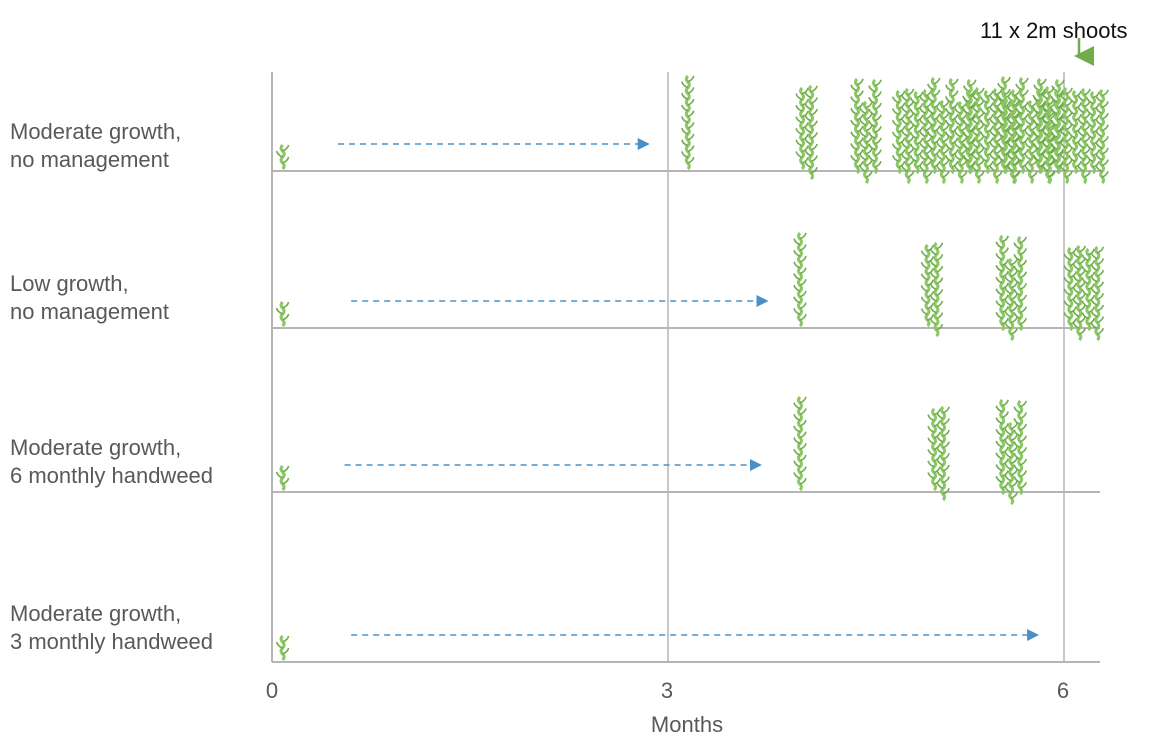 The height and width of the screenshot is (738, 1165). Describe the element at coordinates (69, 283) in the screenshot. I see `row-label-2-line1: Low growth,` at that location.